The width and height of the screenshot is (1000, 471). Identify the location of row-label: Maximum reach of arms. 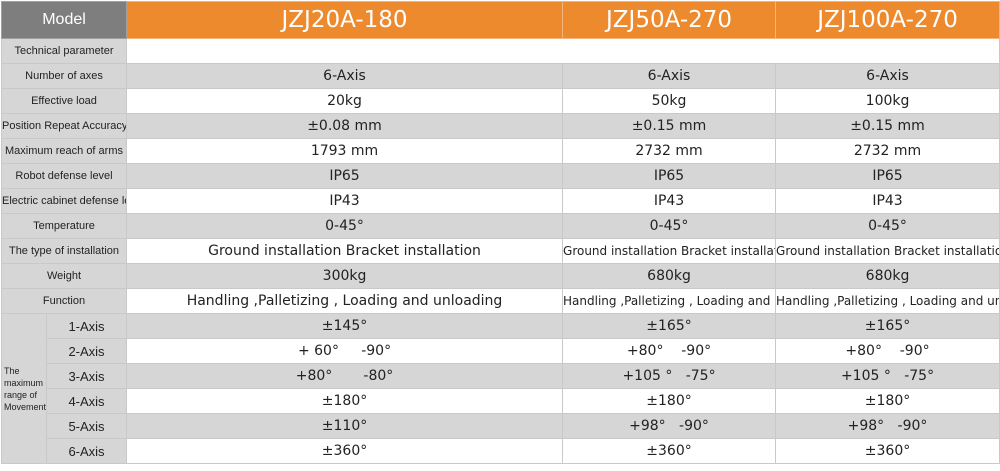
(64, 151).